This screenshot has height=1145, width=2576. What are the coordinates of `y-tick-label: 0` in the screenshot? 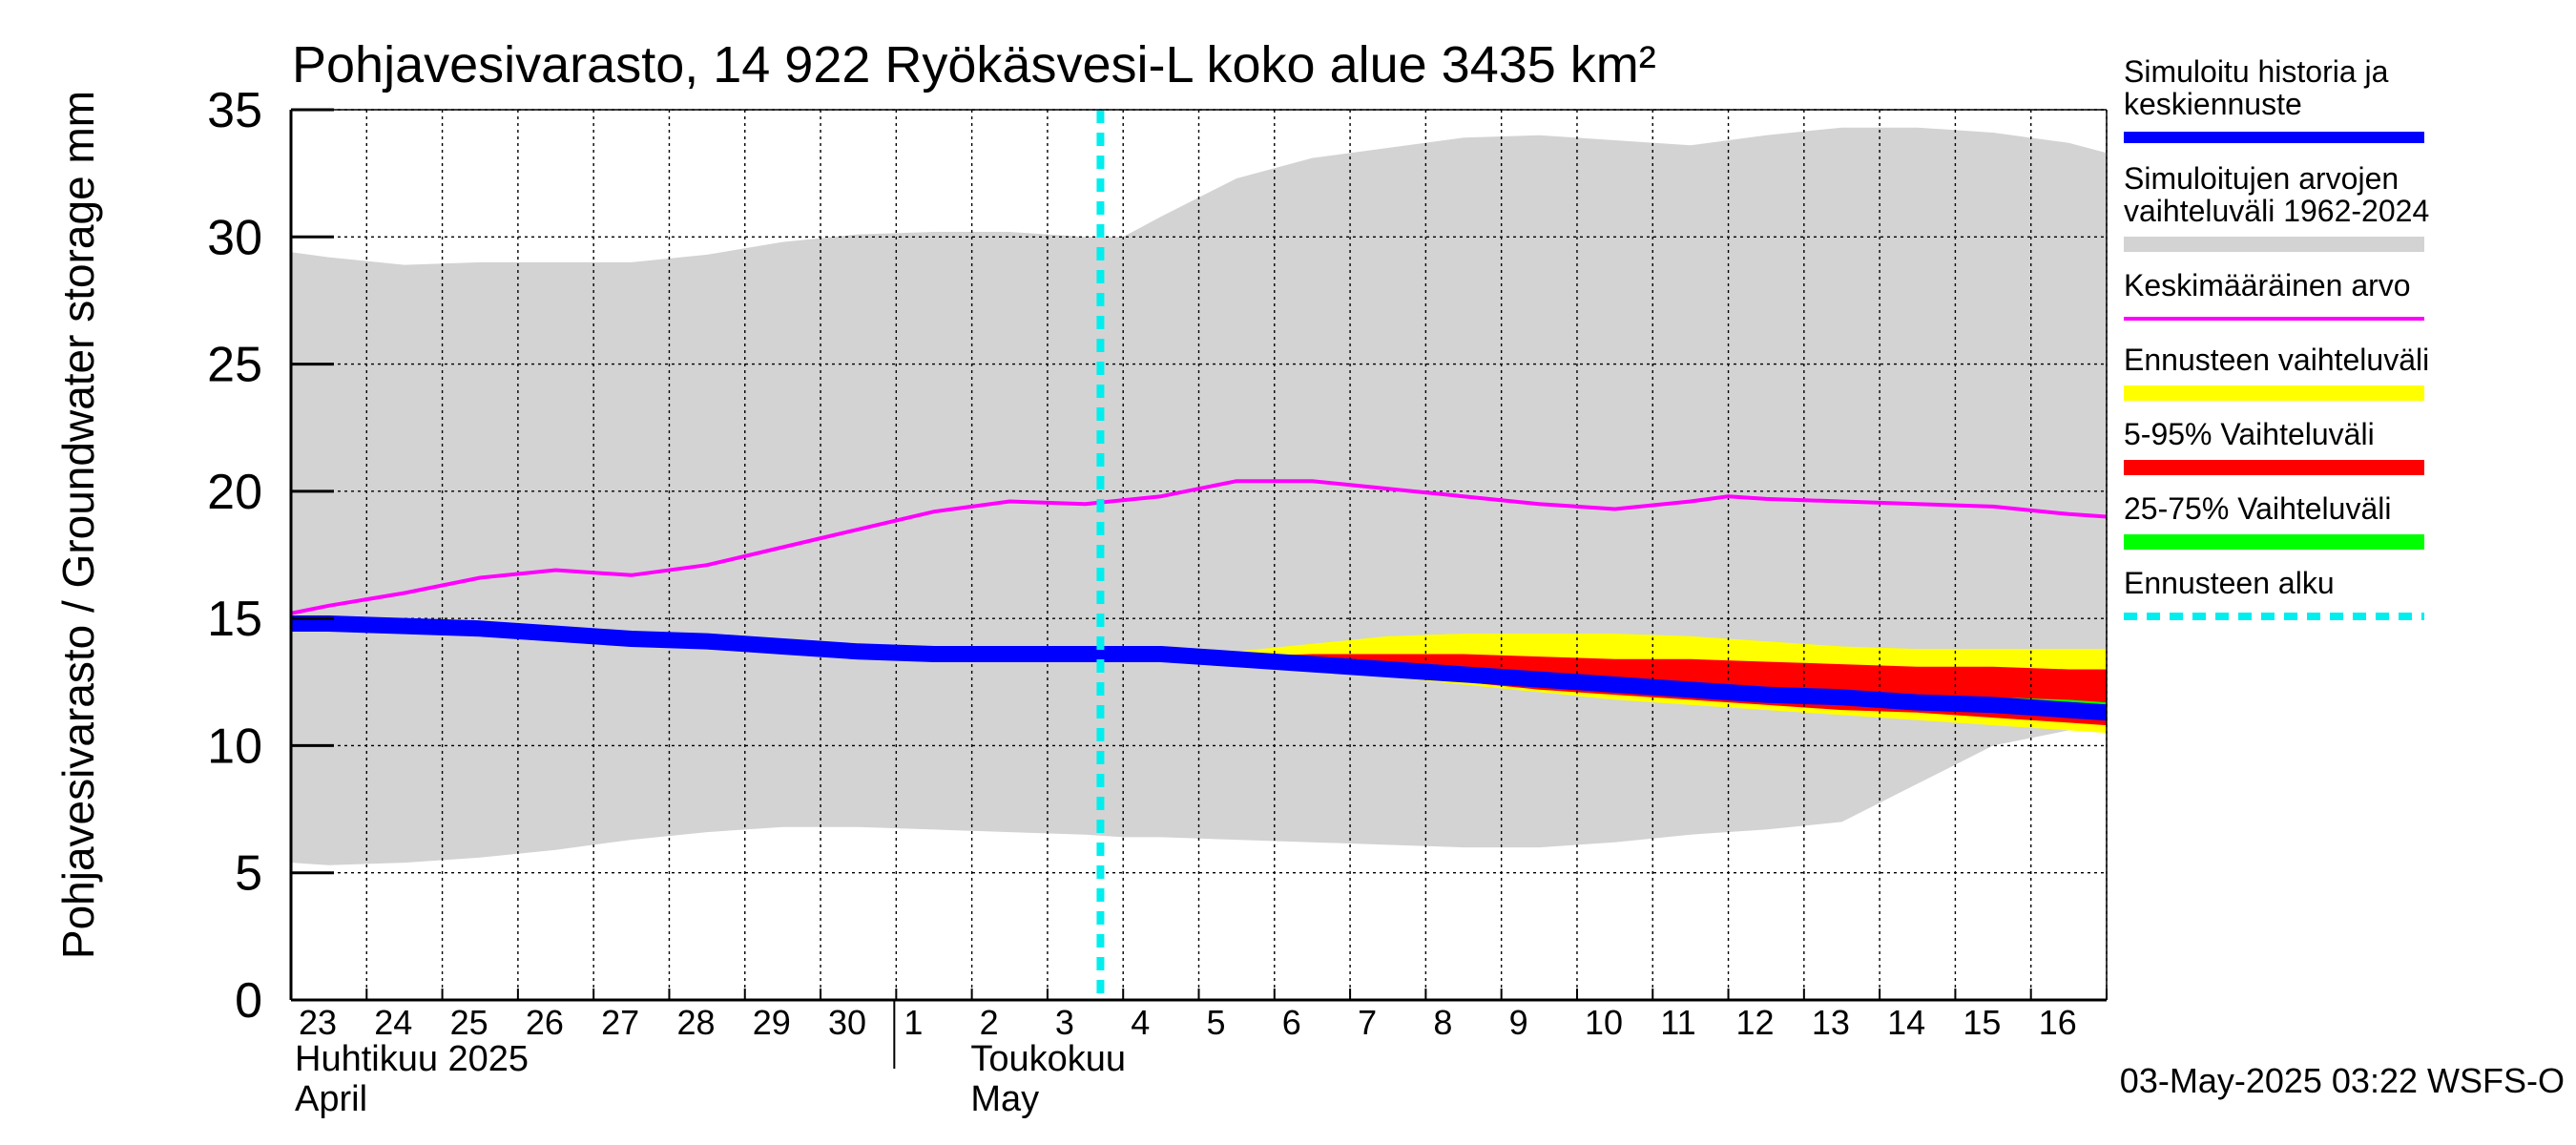 It's located at (248, 1001).